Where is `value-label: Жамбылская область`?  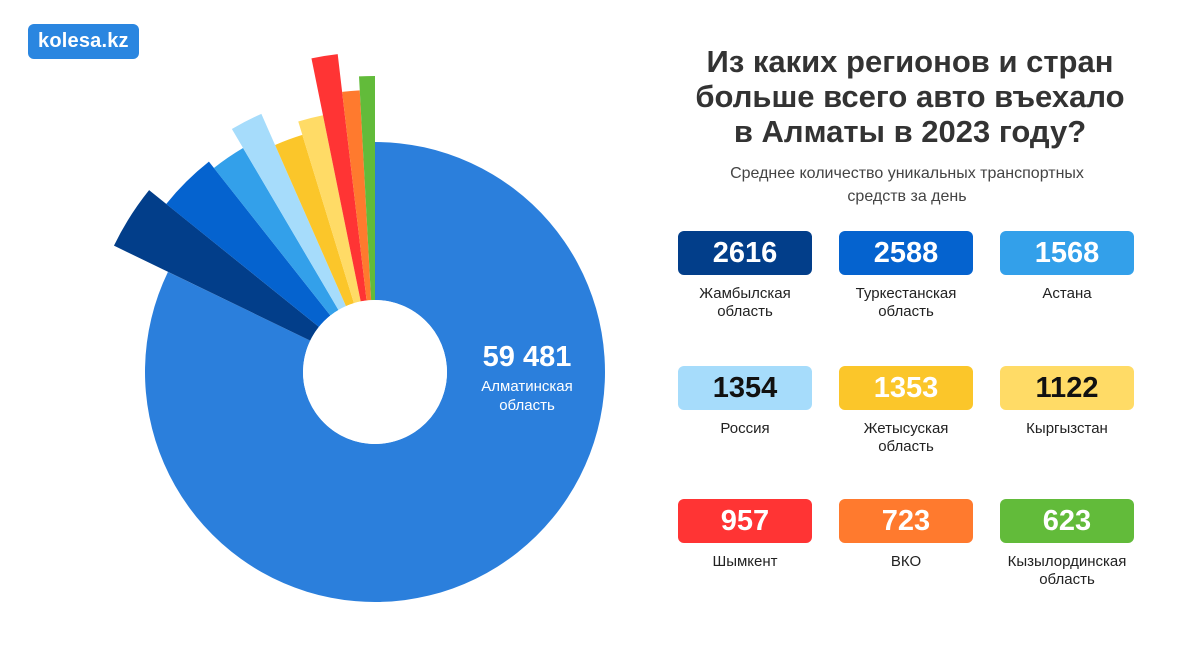
value-label: Жамбылская область is located at coordinates (745, 302).